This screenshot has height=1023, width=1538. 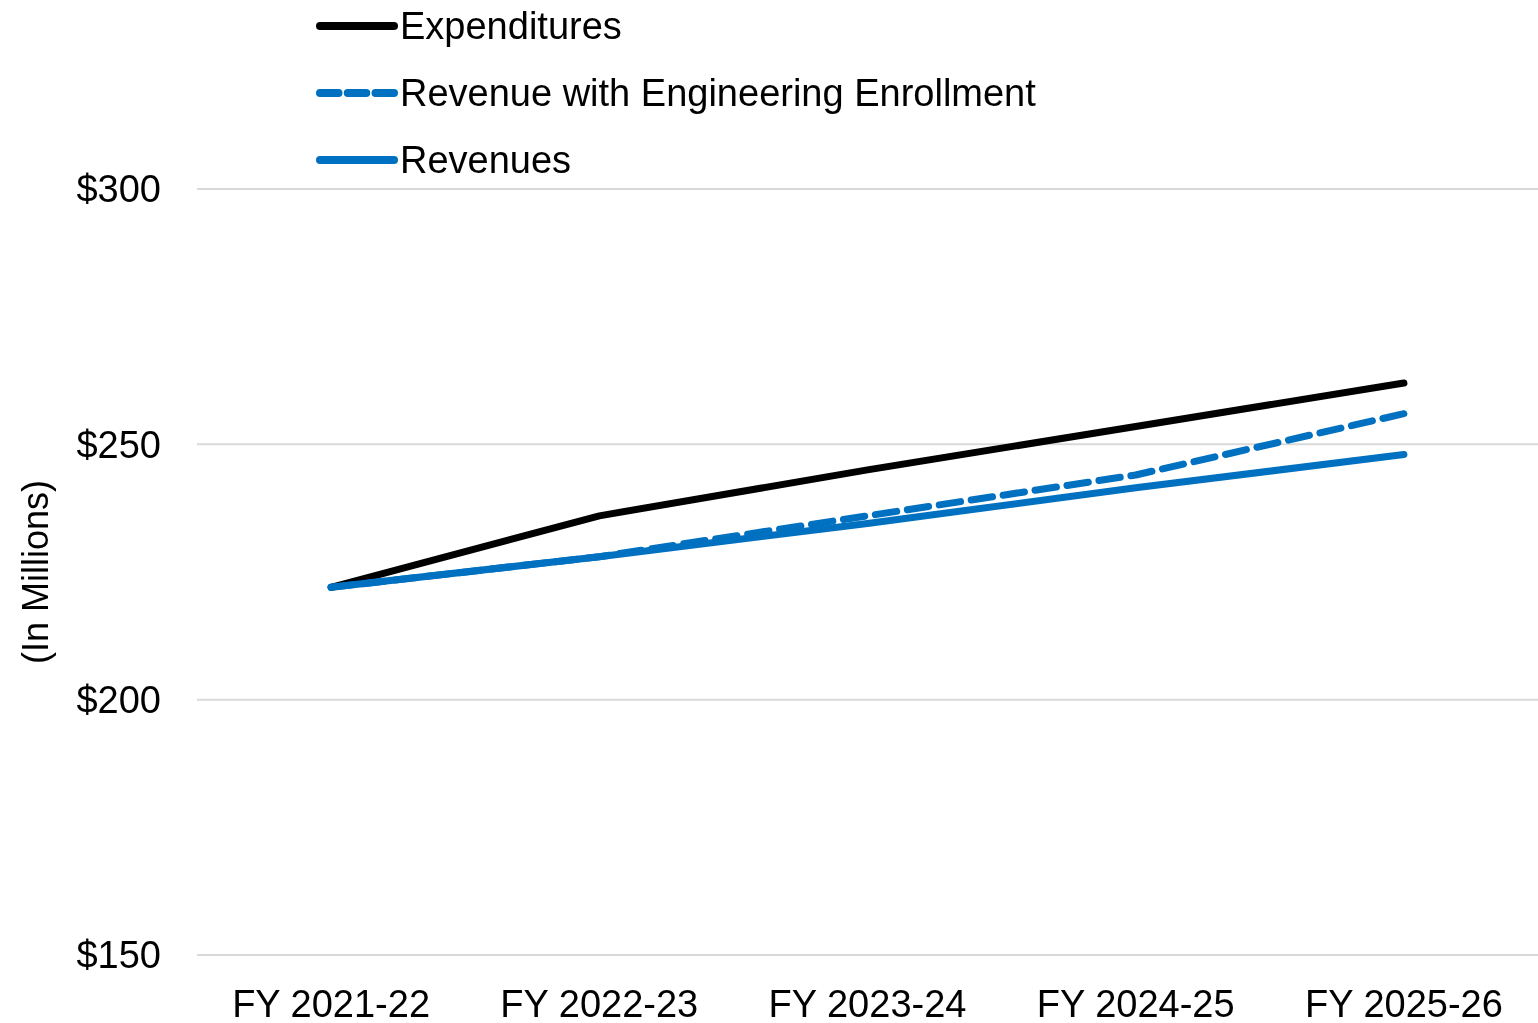 What do you see at coordinates (35, 572) in the screenshot?
I see `y-axis-title: (In Millions)` at bounding box center [35, 572].